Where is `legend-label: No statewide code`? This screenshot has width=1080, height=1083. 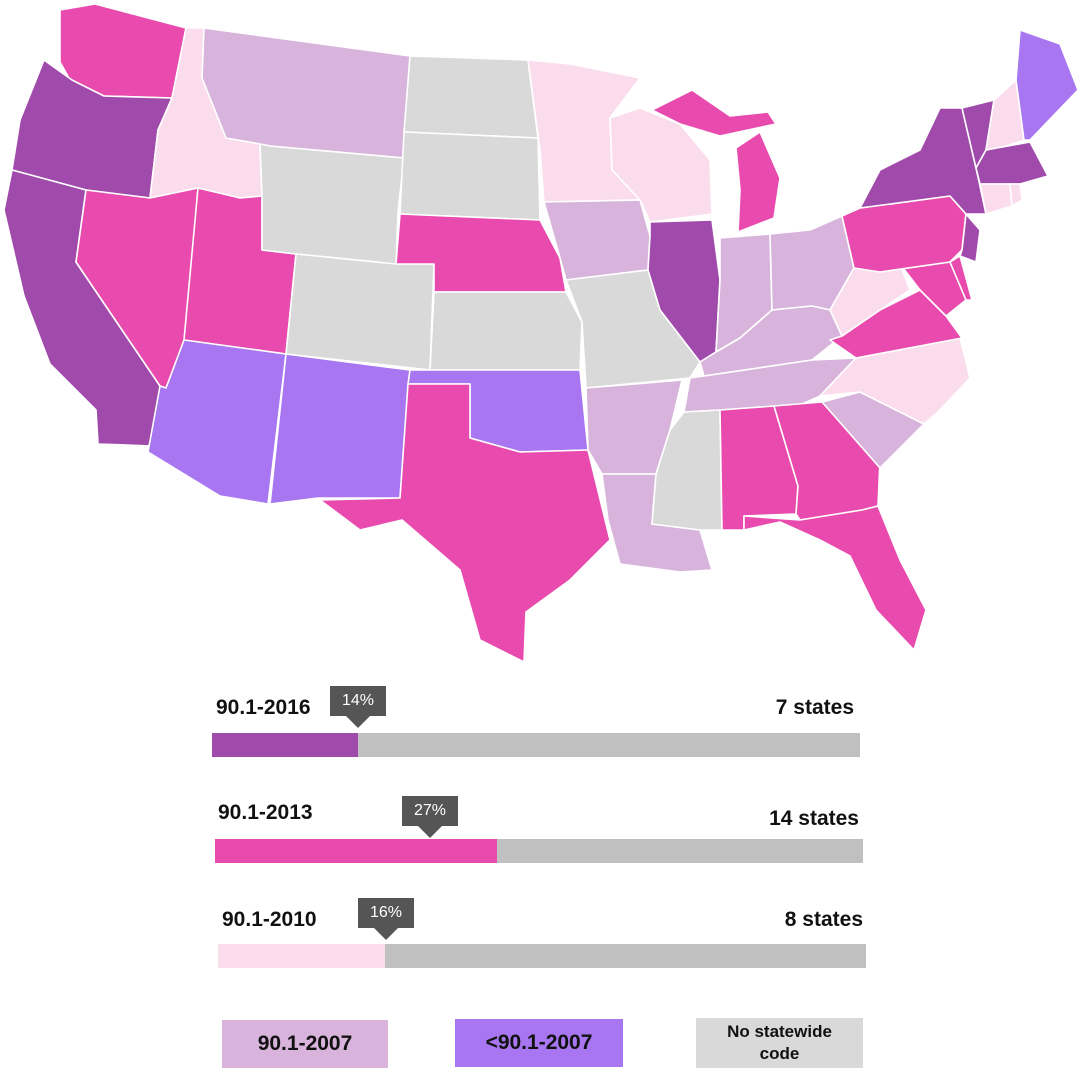 legend-label: No statewide code is located at coordinates (779, 1042).